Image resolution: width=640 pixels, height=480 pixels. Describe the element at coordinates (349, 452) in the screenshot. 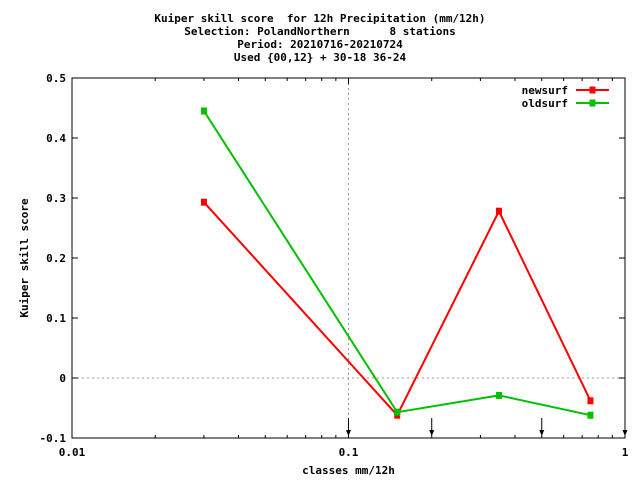

I see `x-tick-label: 0.1` at that location.